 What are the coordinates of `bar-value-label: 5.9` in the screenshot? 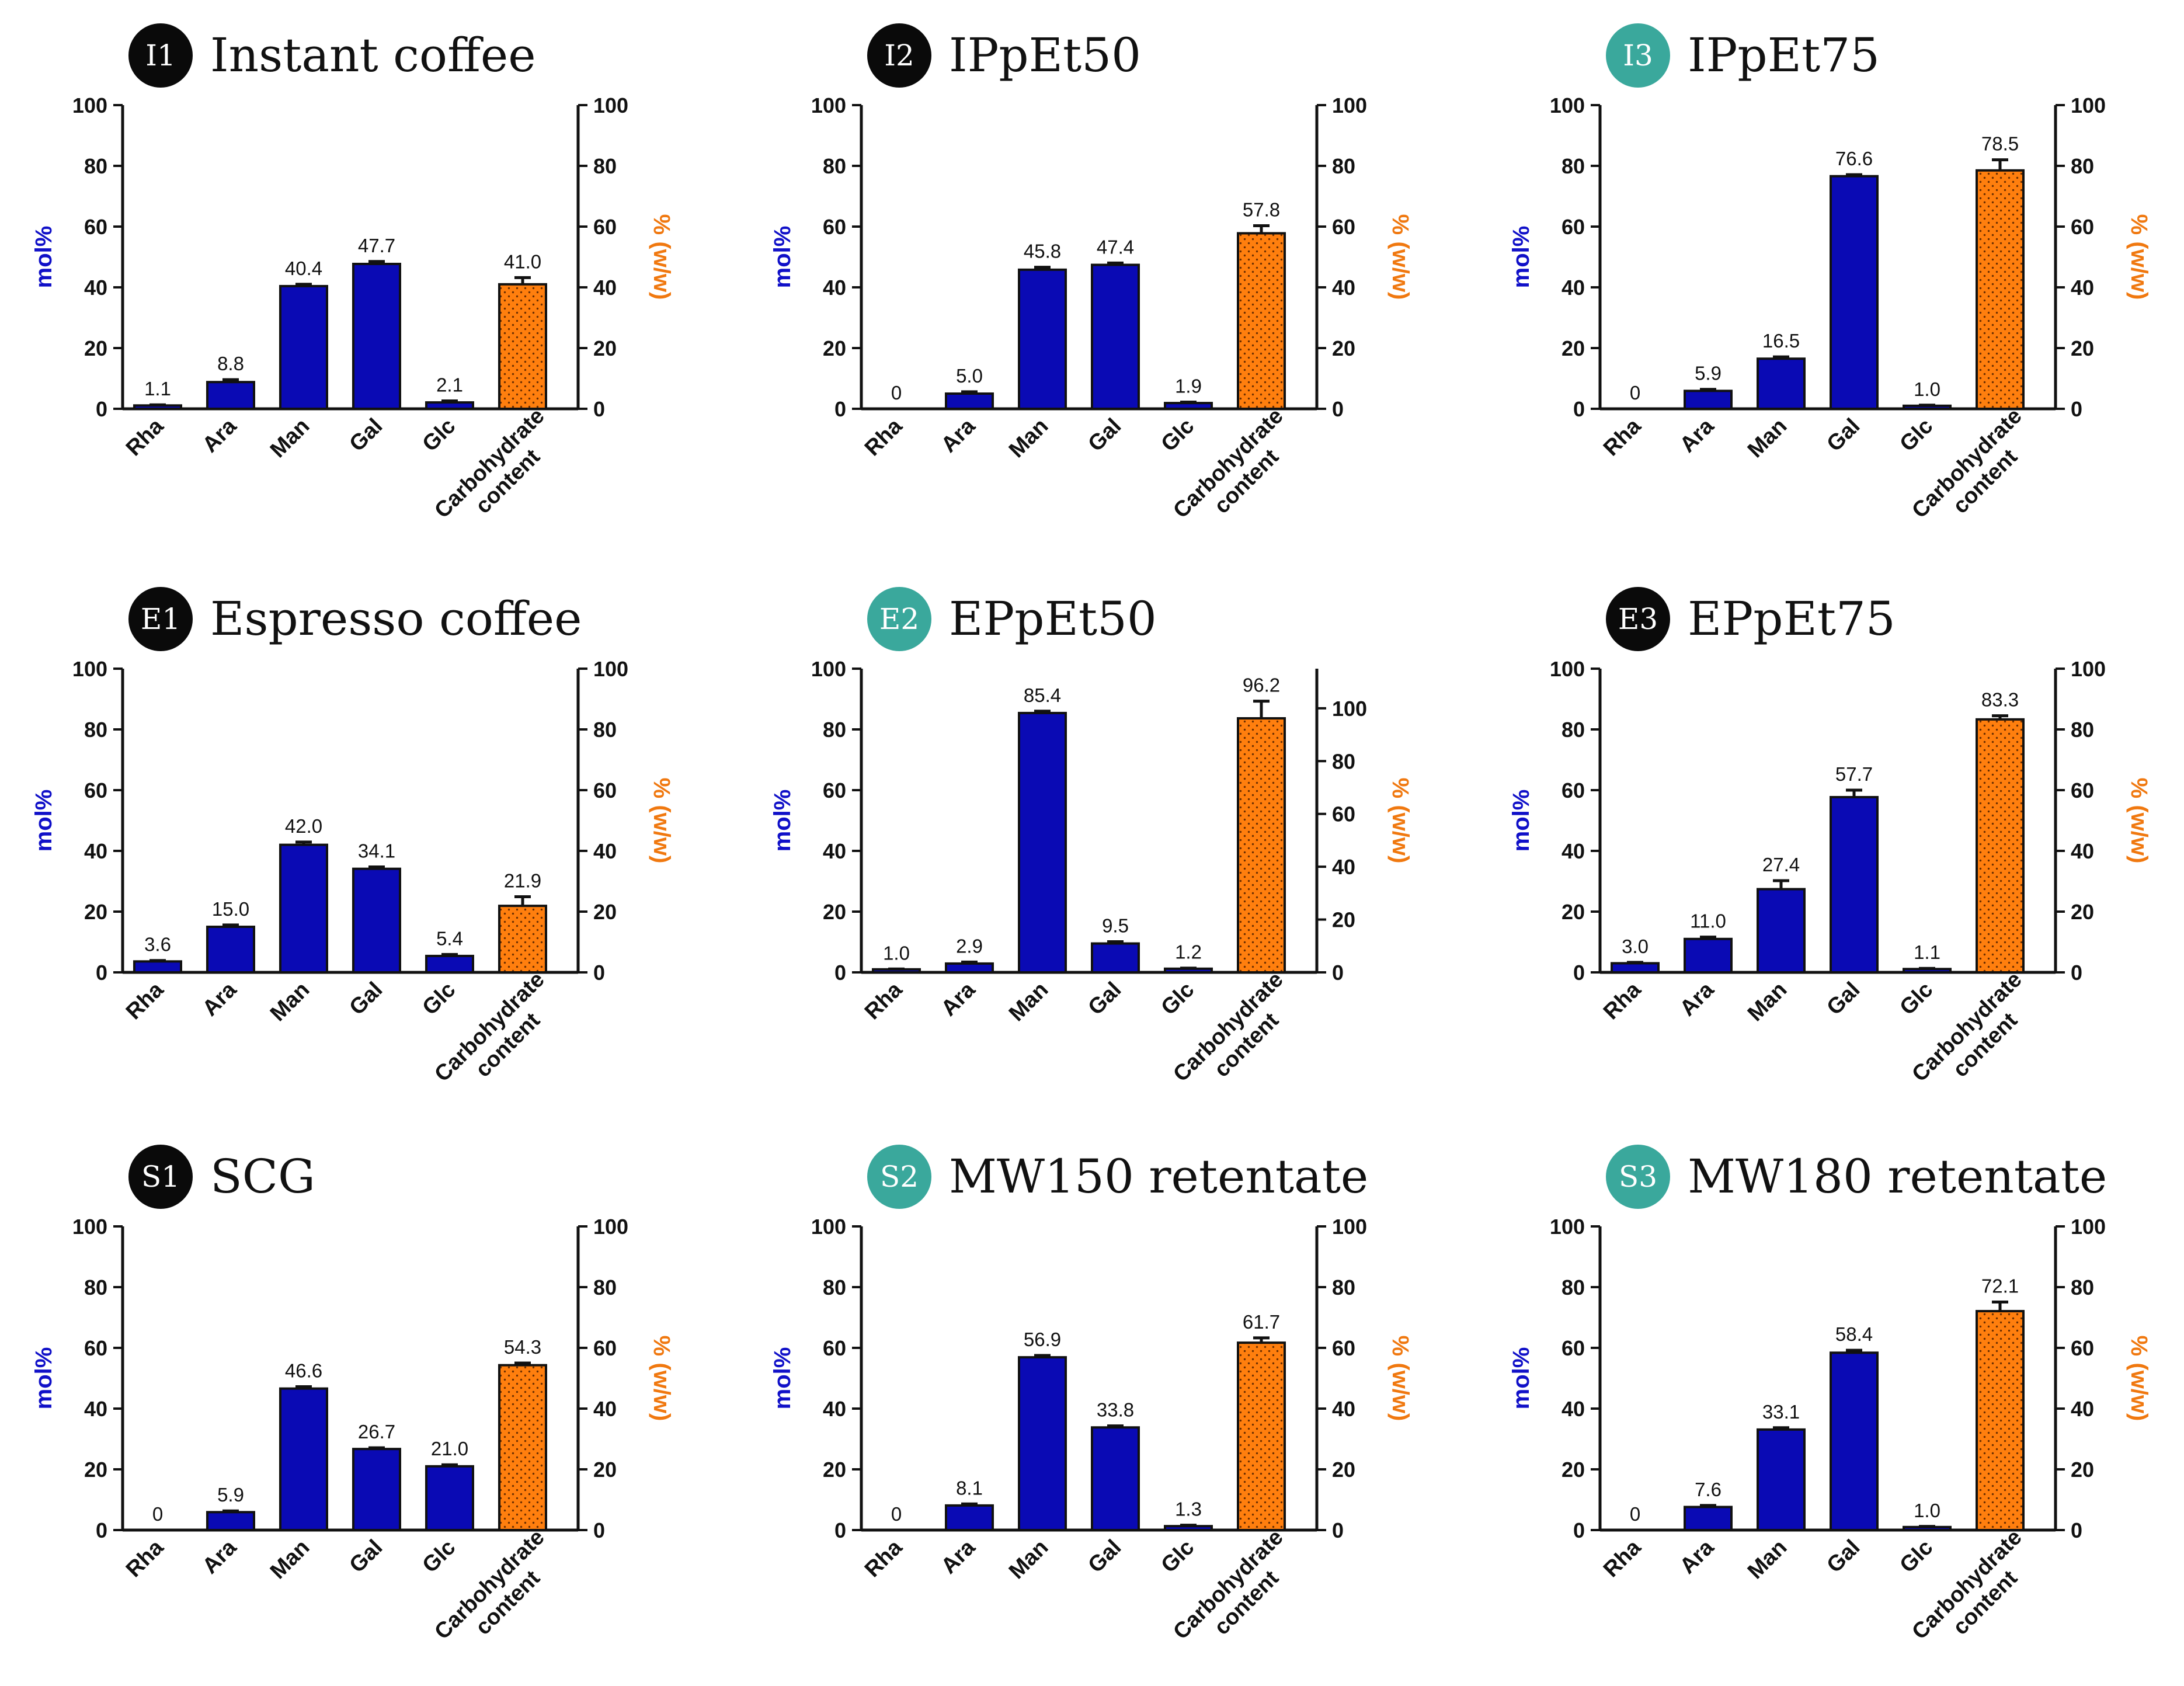 It's located at (230, 1495).